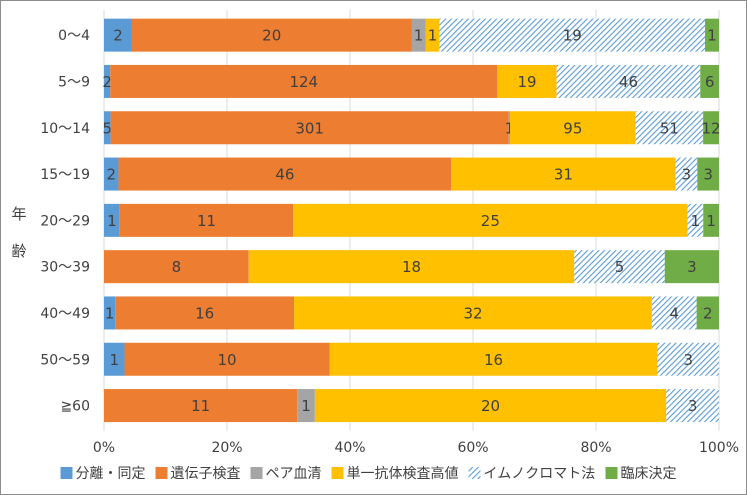  What do you see at coordinates (104, 448) in the screenshot?
I see `tick-label: 0%` at bounding box center [104, 448].